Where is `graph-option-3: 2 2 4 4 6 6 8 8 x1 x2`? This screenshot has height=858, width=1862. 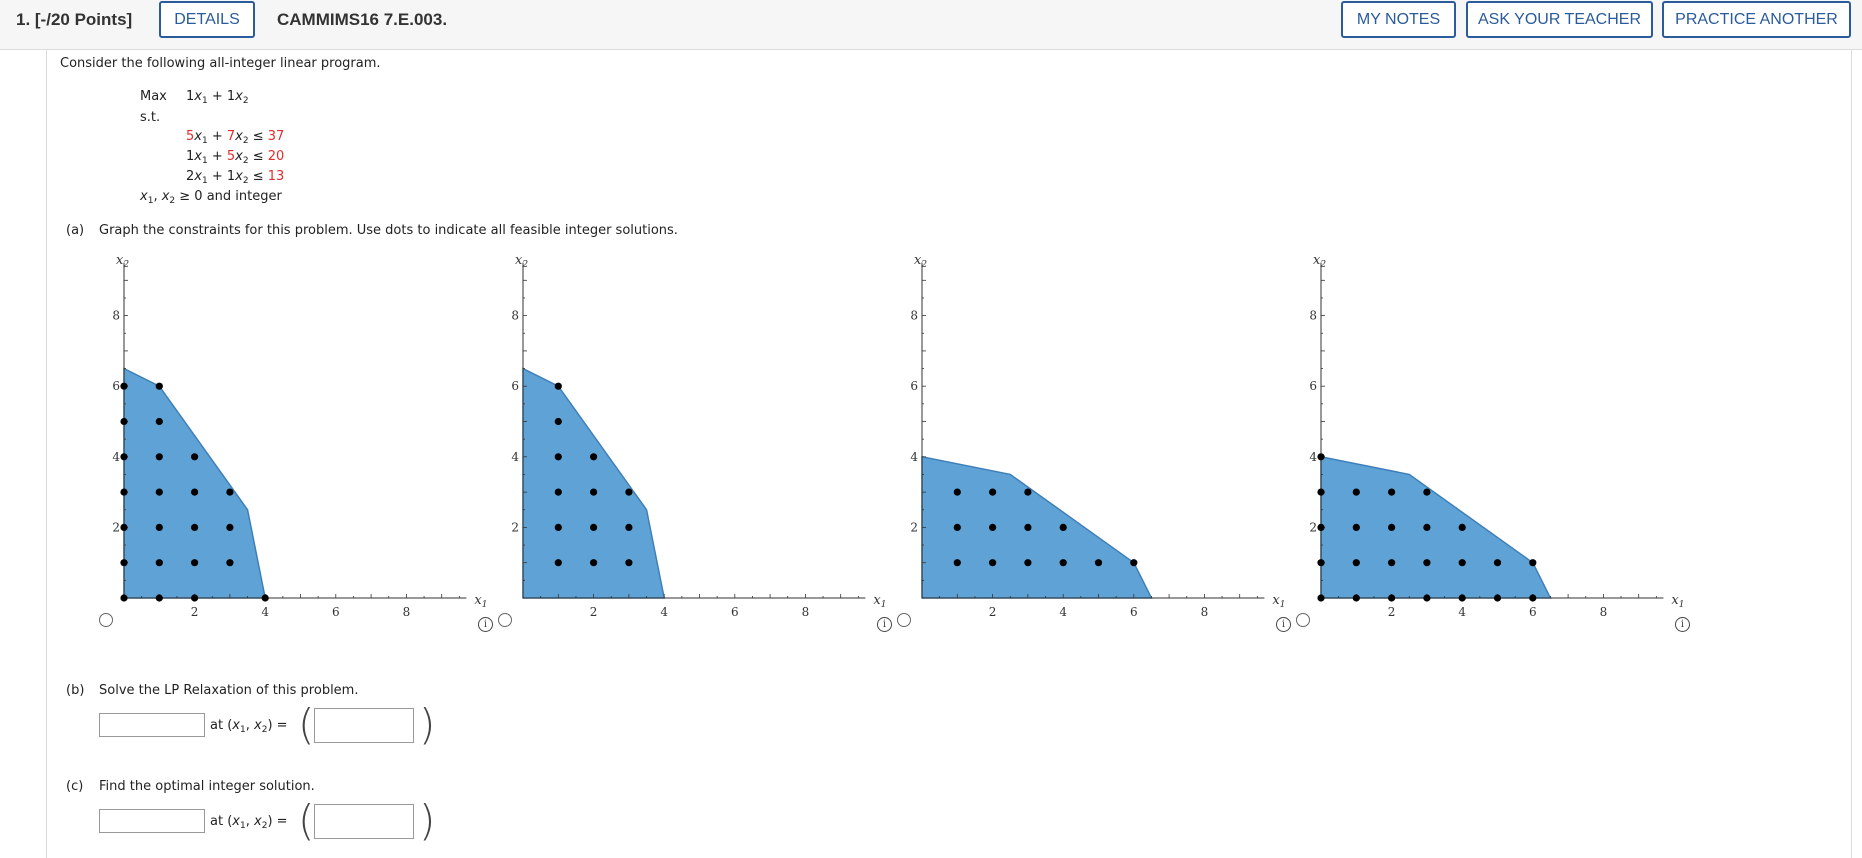 graph-option-3: 2 2 4 4 6 6 8 8 x1 x2 is located at coordinates (1097, 436).